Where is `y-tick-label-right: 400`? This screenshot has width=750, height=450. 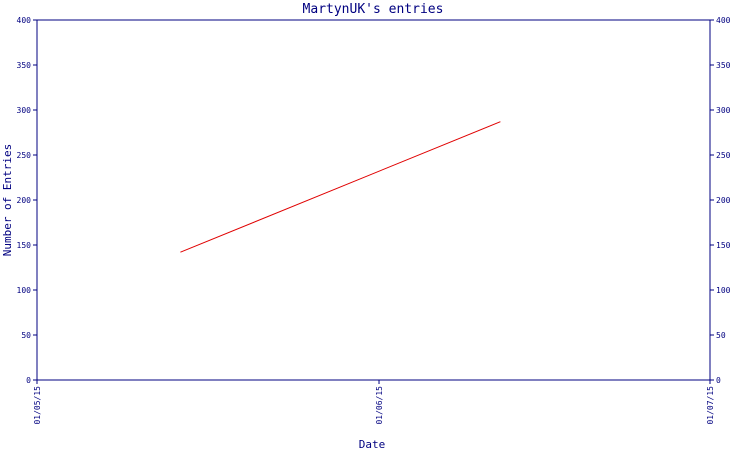
y-tick-label-right: 400 is located at coordinates (723, 20).